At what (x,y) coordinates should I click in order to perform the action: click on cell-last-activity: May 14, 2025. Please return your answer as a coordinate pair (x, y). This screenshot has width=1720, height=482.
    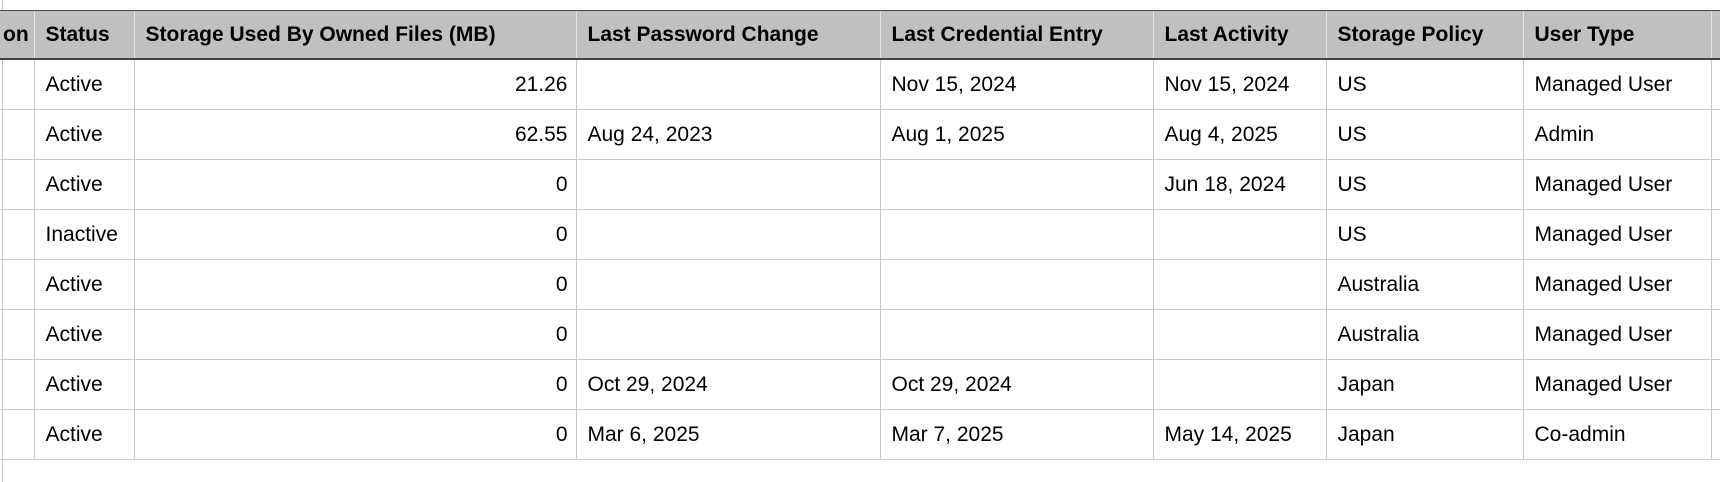
    Looking at the image, I should click on (1239, 434).